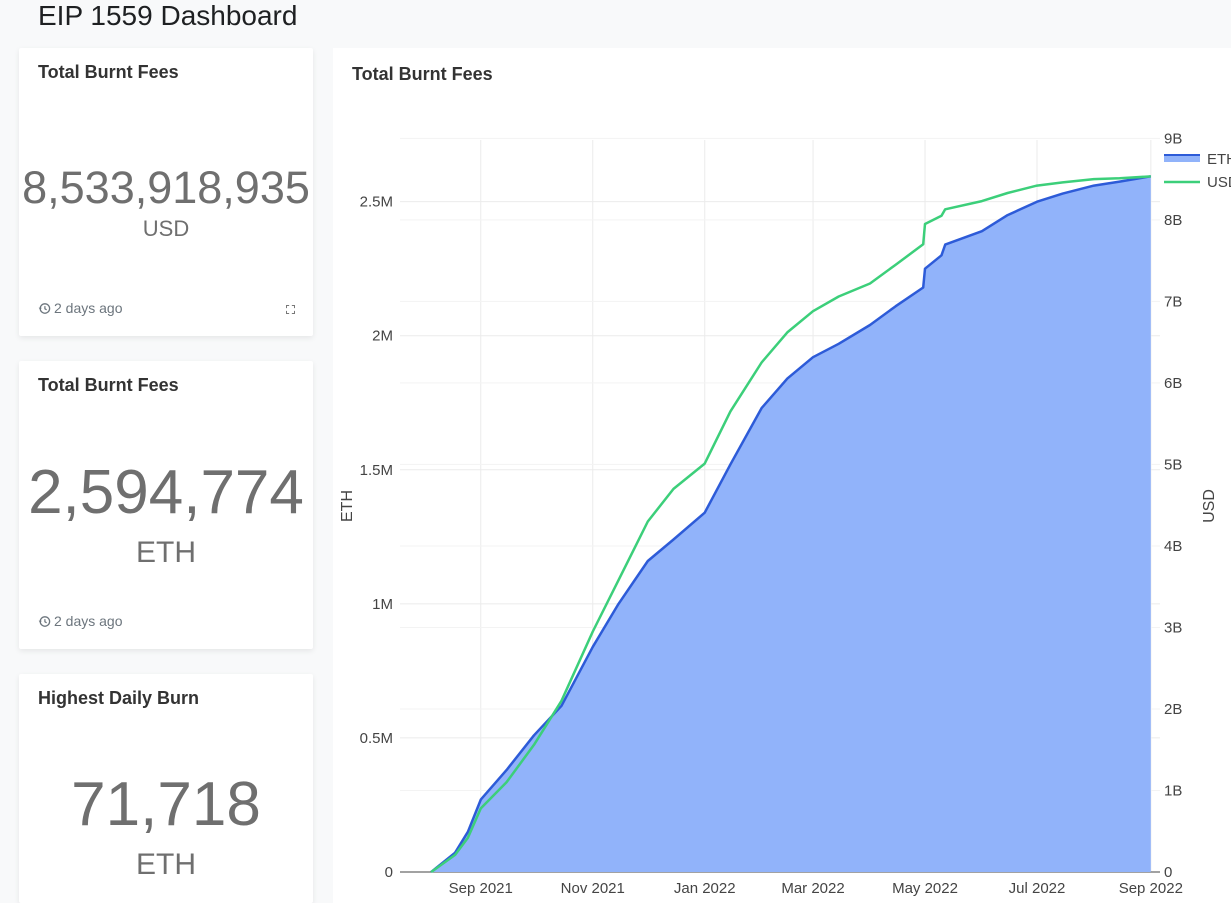 This screenshot has width=1231, height=903. What do you see at coordinates (1173, 709) in the screenshot?
I see `y-right-tick-label: 2B` at bounding box center [1173, 709].